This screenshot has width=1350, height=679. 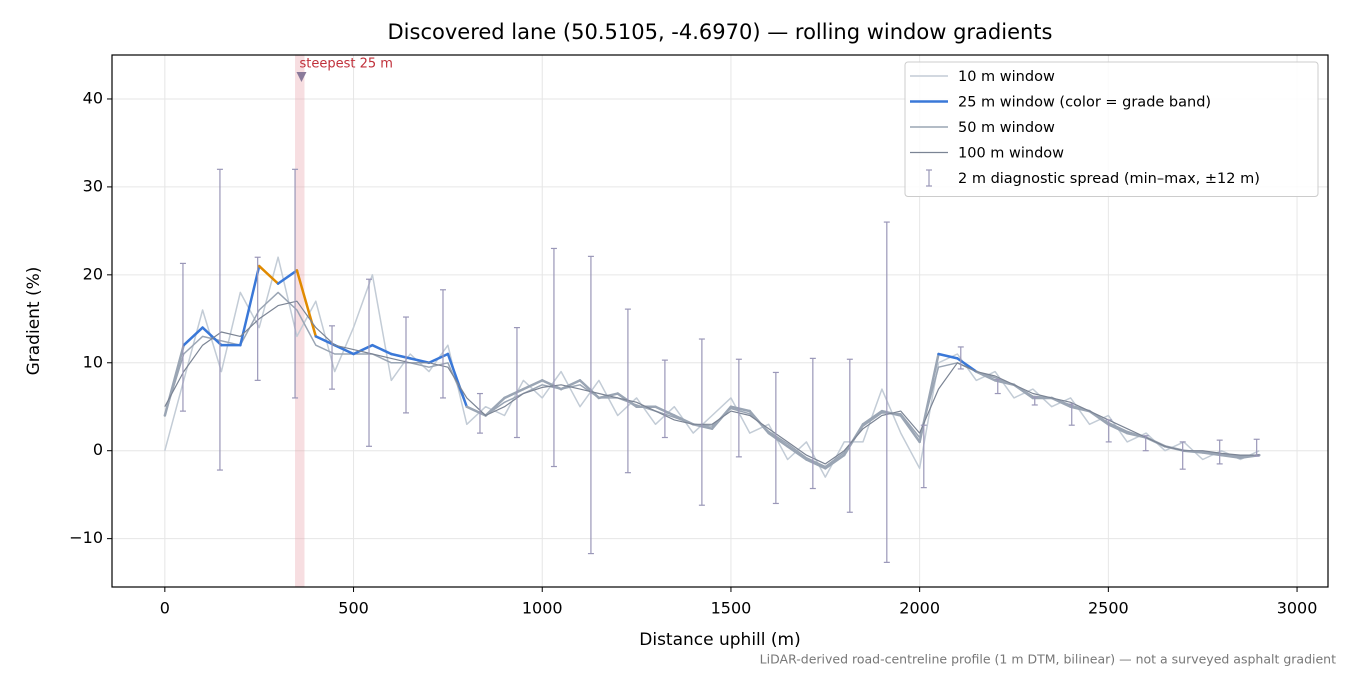 What do you see at coordinates (731, 608) in the screenshot?
I see `x-tick-label: 1500` at bounding box center [731, 608].